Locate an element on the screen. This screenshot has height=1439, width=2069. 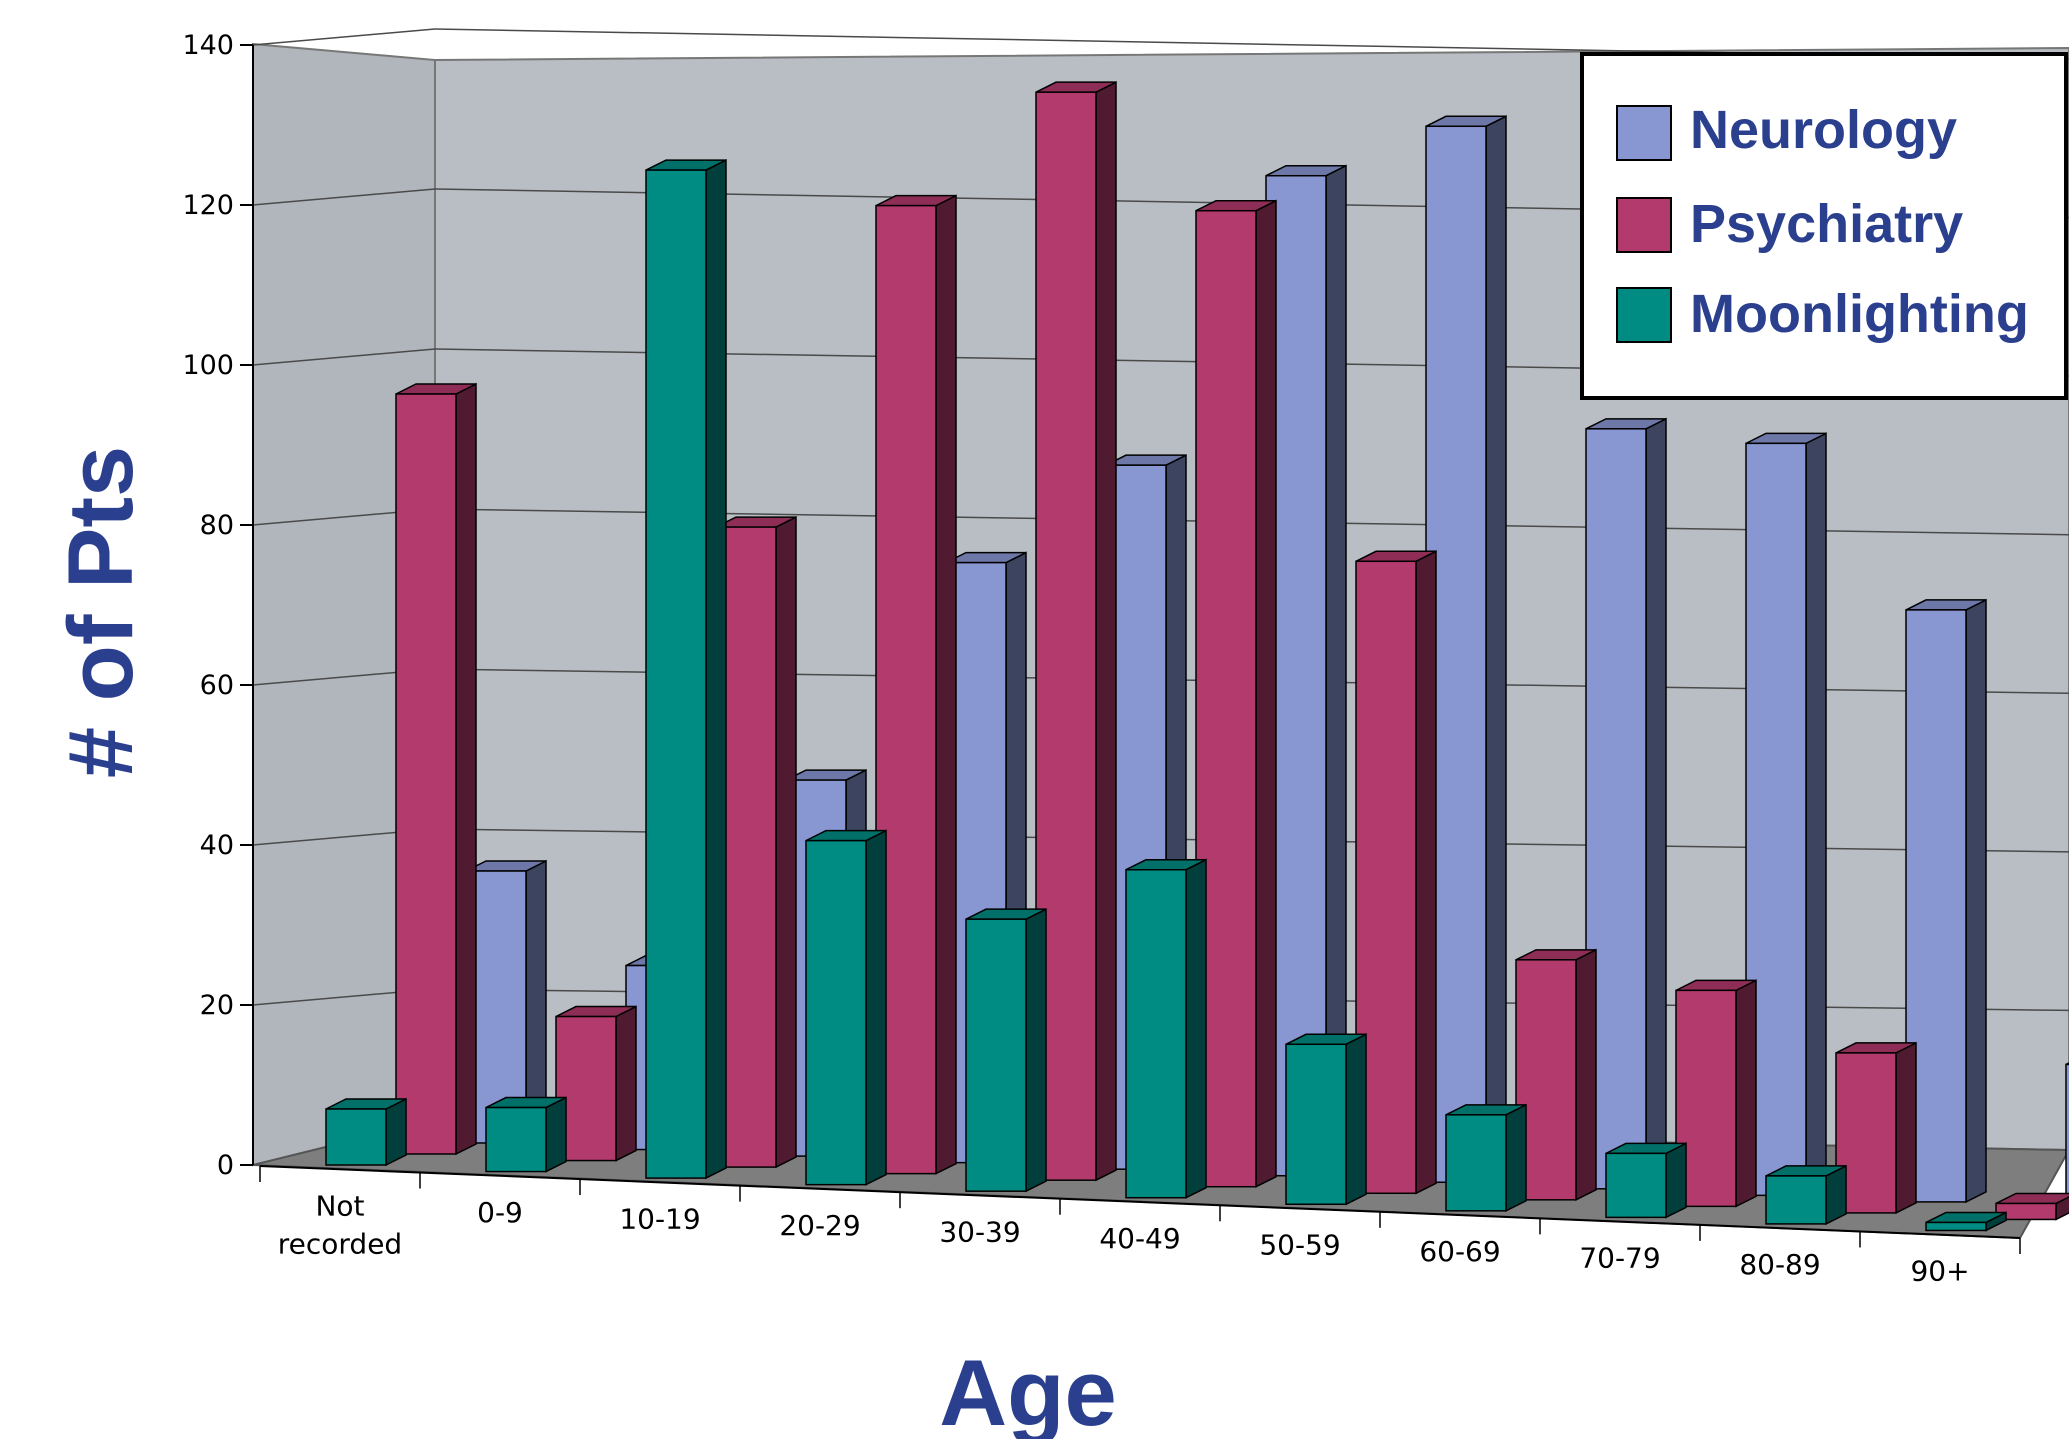
x-tick-label-9: 80-89 is located at coordinates (1779, 1264).